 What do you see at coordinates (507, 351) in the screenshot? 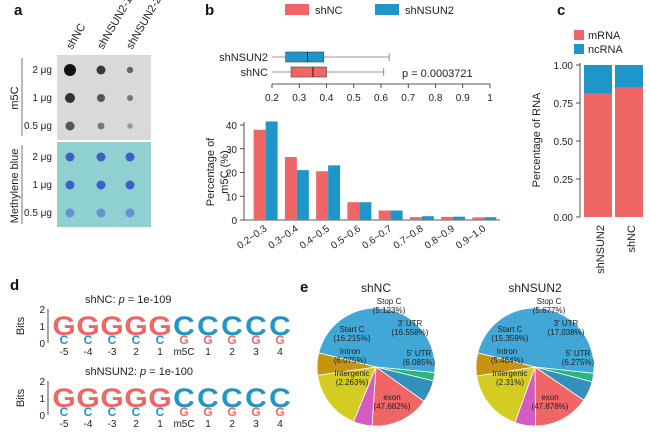
I see `pie-slice-label: Intron` at bounding box center [507, 351].